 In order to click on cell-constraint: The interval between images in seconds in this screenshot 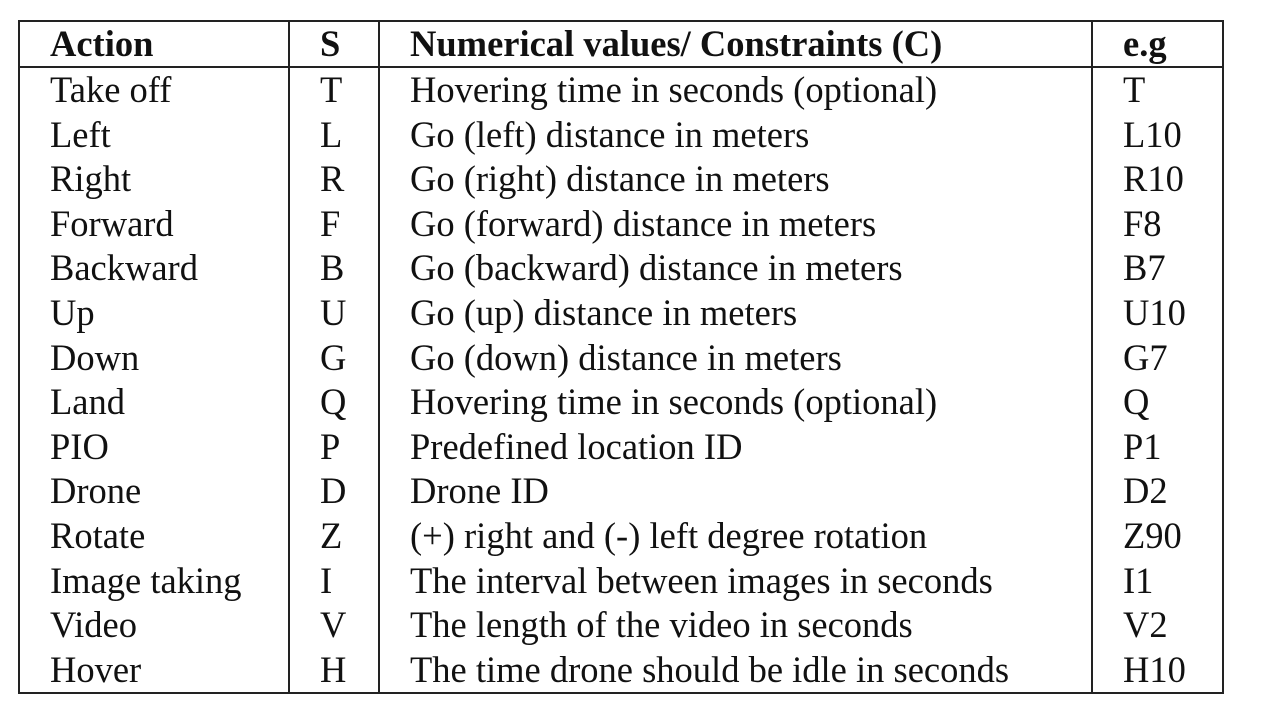, I will do `click(736, 581)`.